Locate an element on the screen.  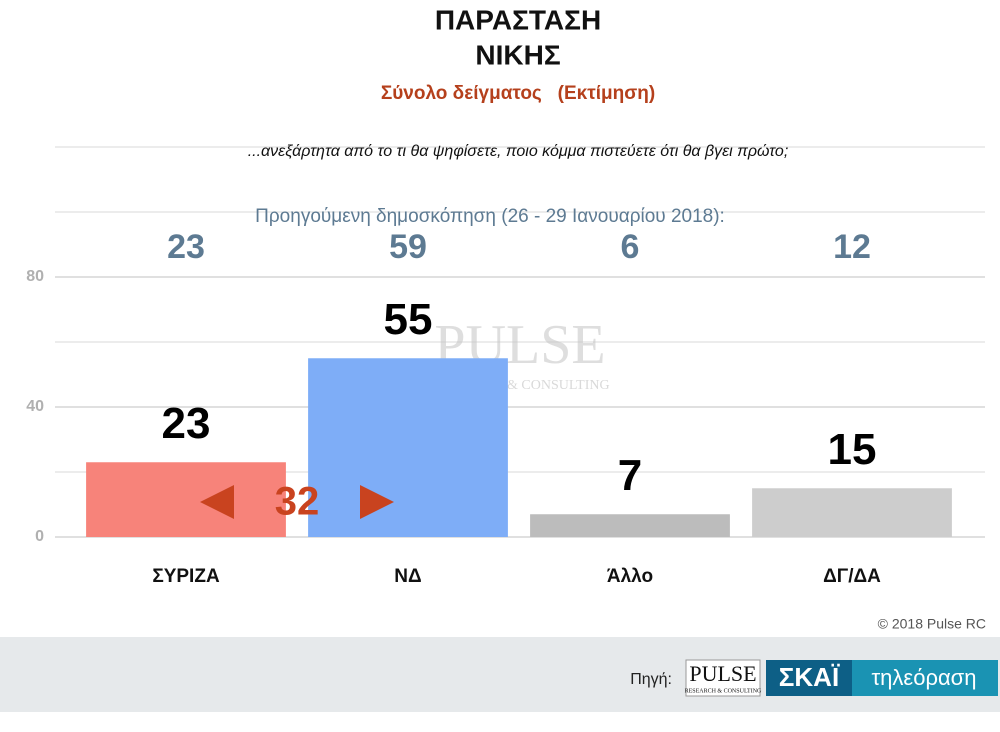
chart-subtitle: Σύνολο δείγματος (Εκτίμηση) is located at coordinates (518, 93).